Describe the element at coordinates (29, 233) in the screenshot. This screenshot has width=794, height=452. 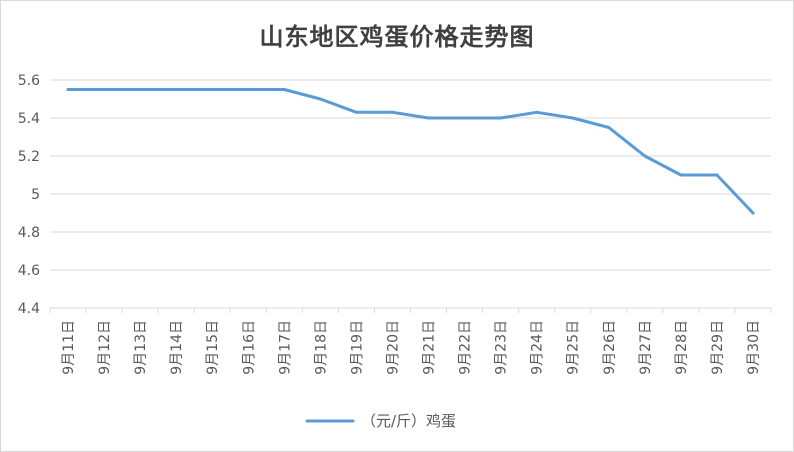
I see `y-tick-label: 4.8` at that location.